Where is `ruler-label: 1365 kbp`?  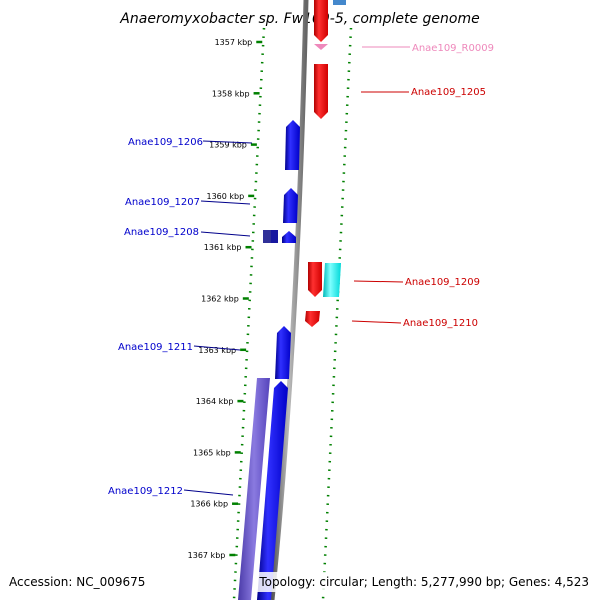 ruler-label: 1365 kbp is located at coordinates (212, 452).